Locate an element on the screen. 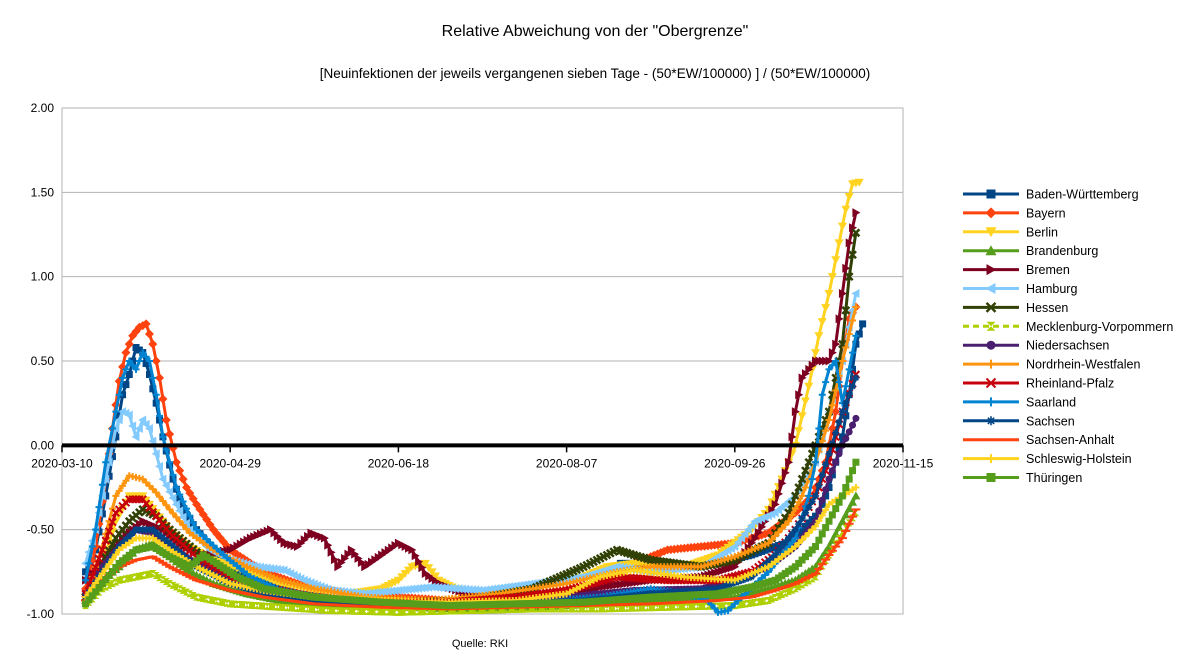 This screenshot has height=672, width=1190. legend-label: Baden-Württemberg is located at coordinates (1082, 195).